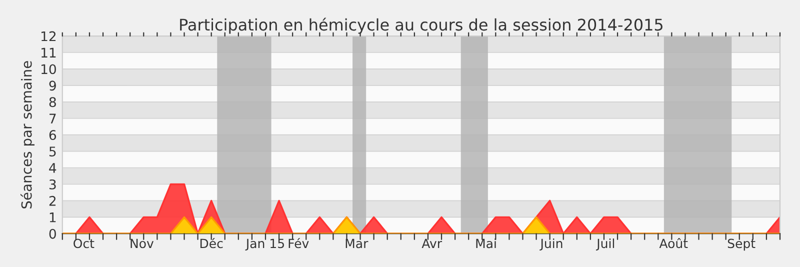  Describe the element at coordinates (27, 134) in the screenshot. I see `y-axis-title: Séances par semaine` at that location.